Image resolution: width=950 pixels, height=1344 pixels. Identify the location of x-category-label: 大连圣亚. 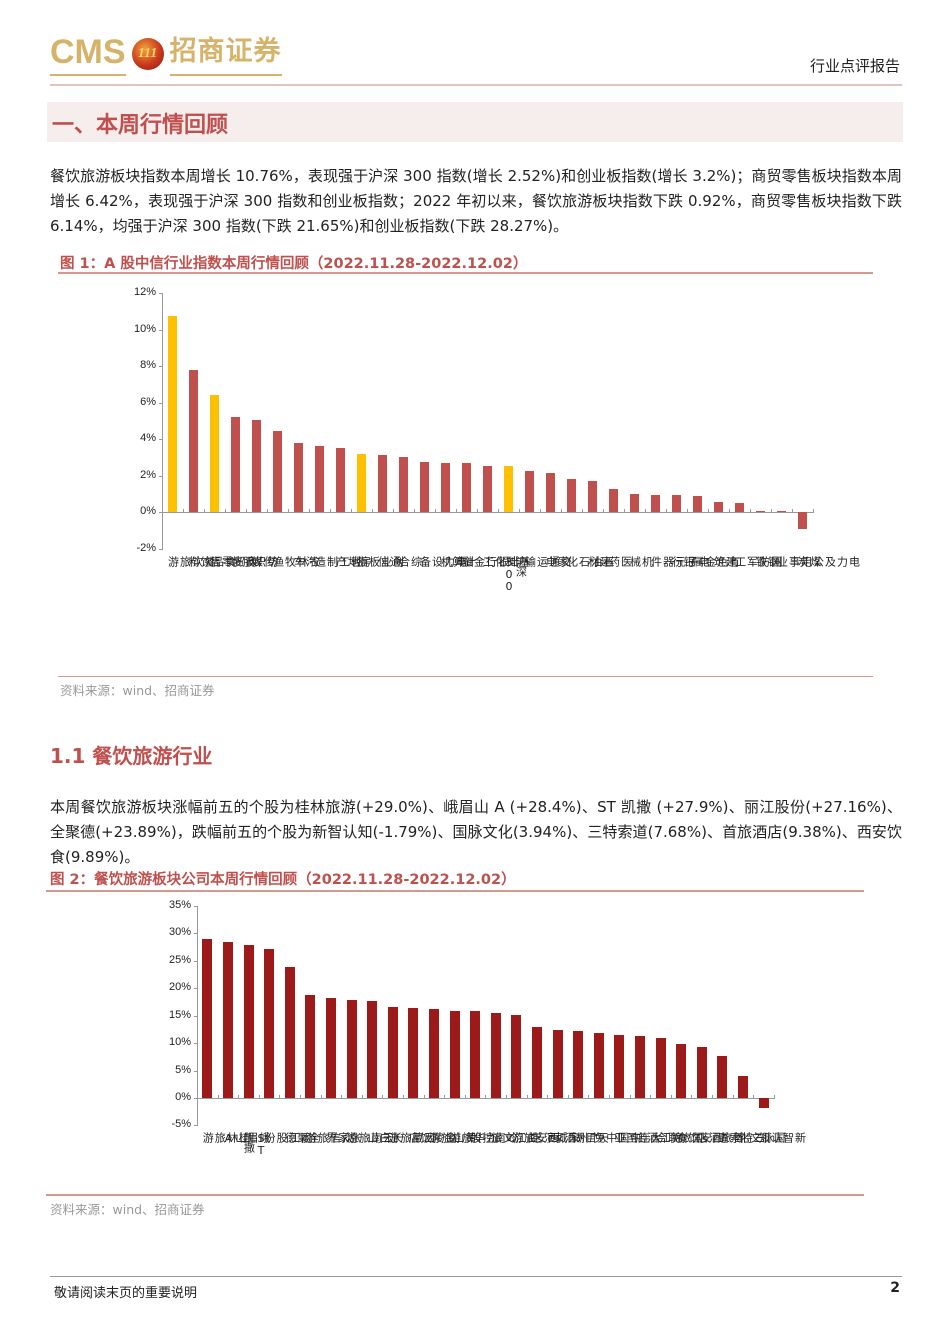
(638, 1137).